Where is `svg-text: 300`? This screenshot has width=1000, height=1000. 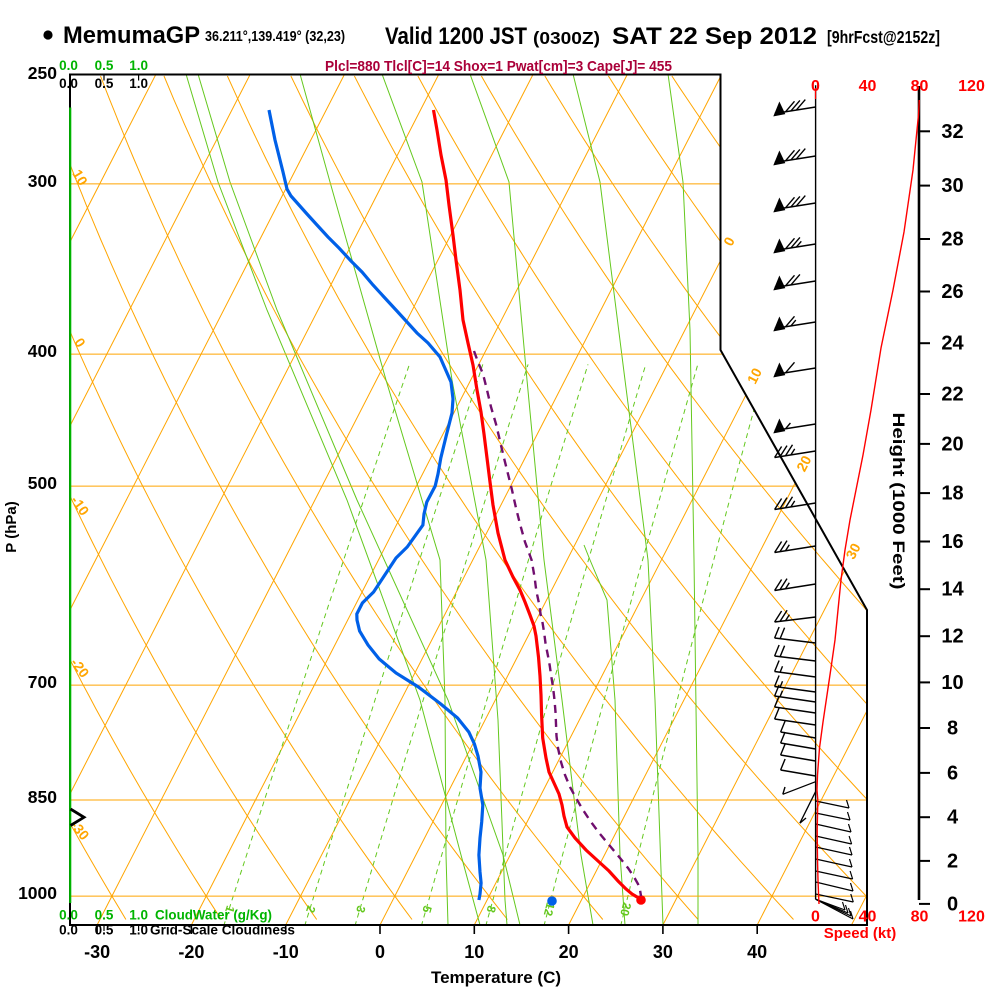
svg-text: 300 is located at coordinates (42, 181).